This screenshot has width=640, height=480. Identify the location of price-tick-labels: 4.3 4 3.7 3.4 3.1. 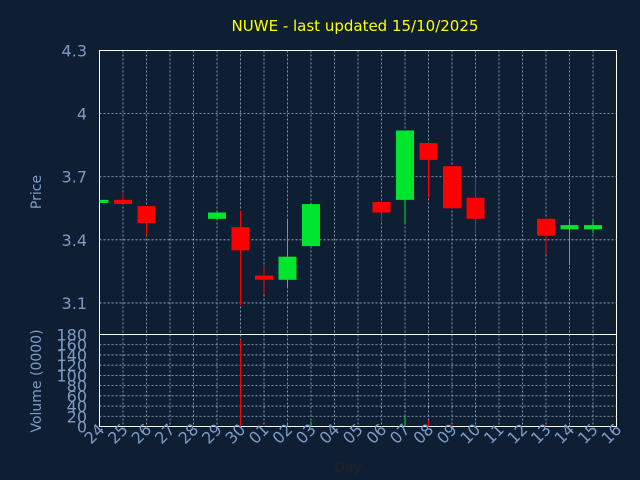
(74, 177).